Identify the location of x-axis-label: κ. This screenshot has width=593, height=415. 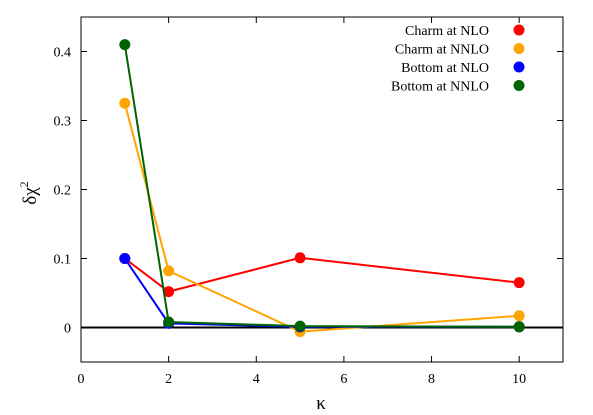
(321, 403).